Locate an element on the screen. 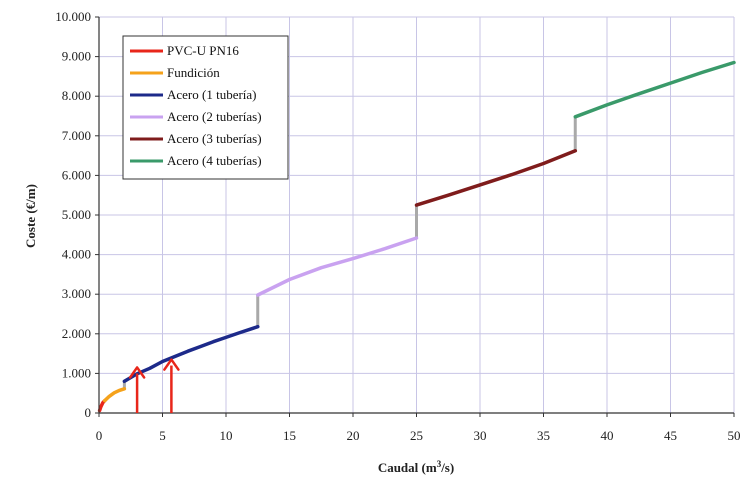  legend-label: Acero (3 tuberías) is located at coordinates (214, 138).